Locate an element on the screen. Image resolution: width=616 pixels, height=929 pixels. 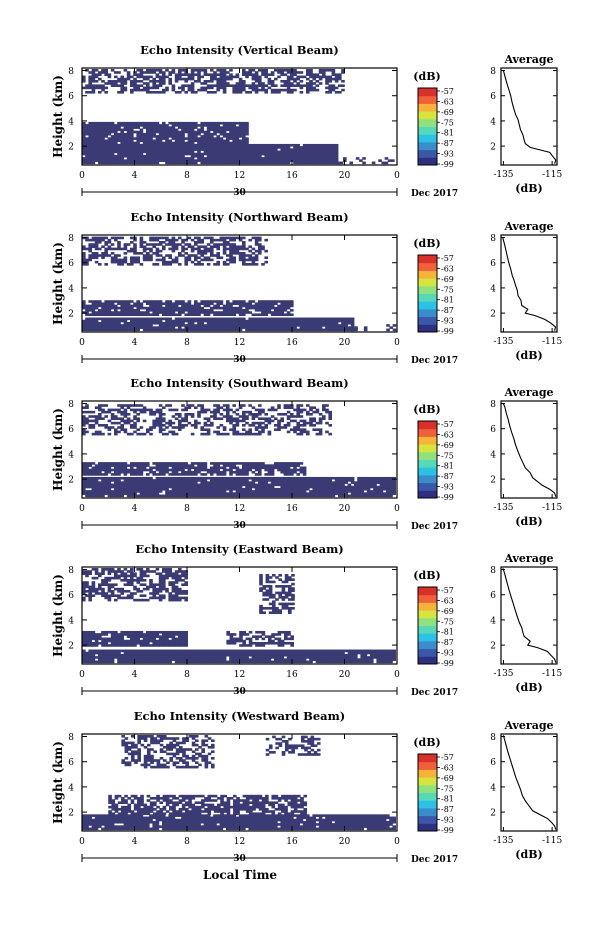
panel-title: Echo Intensity (Southward Beam) is located at coordinates (239, 383).